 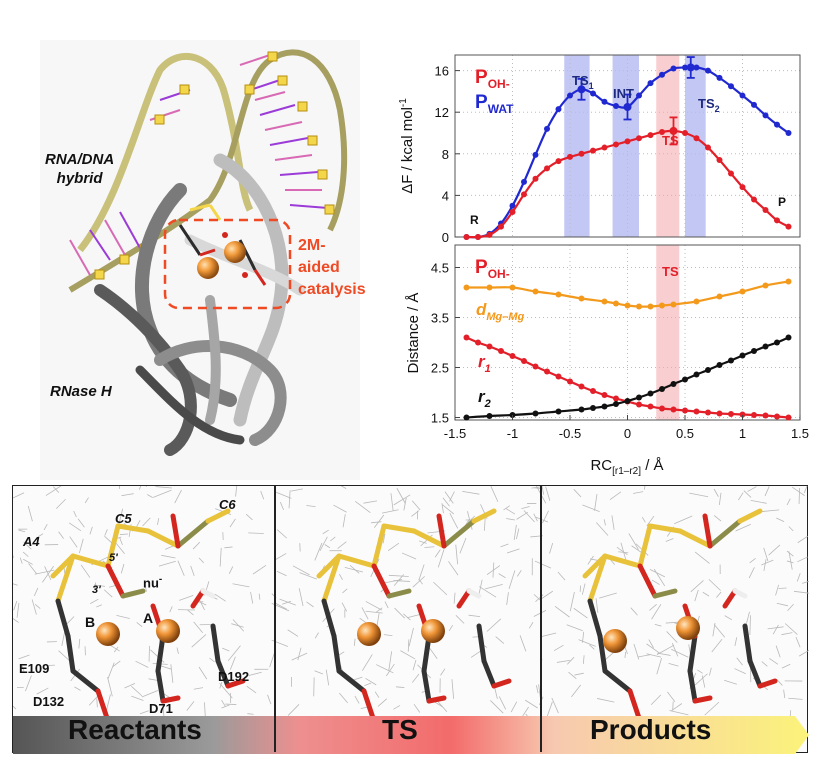 What do you see at coordinates (492, 269) in the screenshot?
I see `bottom-legend-p-oh: POH-` at bounding box center [492, 269].